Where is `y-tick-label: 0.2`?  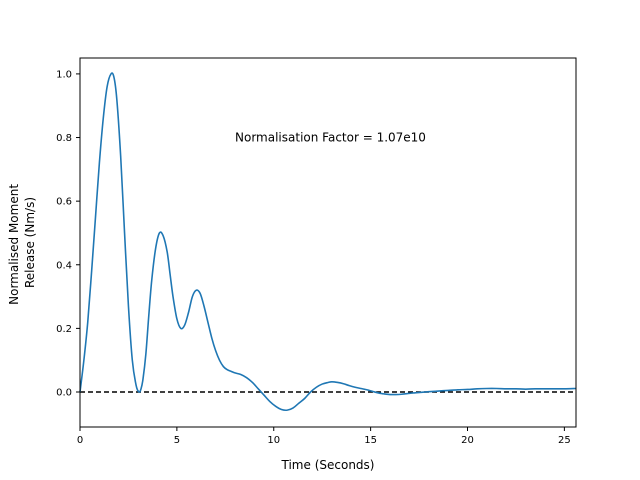 y-tick-label: 0.2 is located at coordinates (64, 329).